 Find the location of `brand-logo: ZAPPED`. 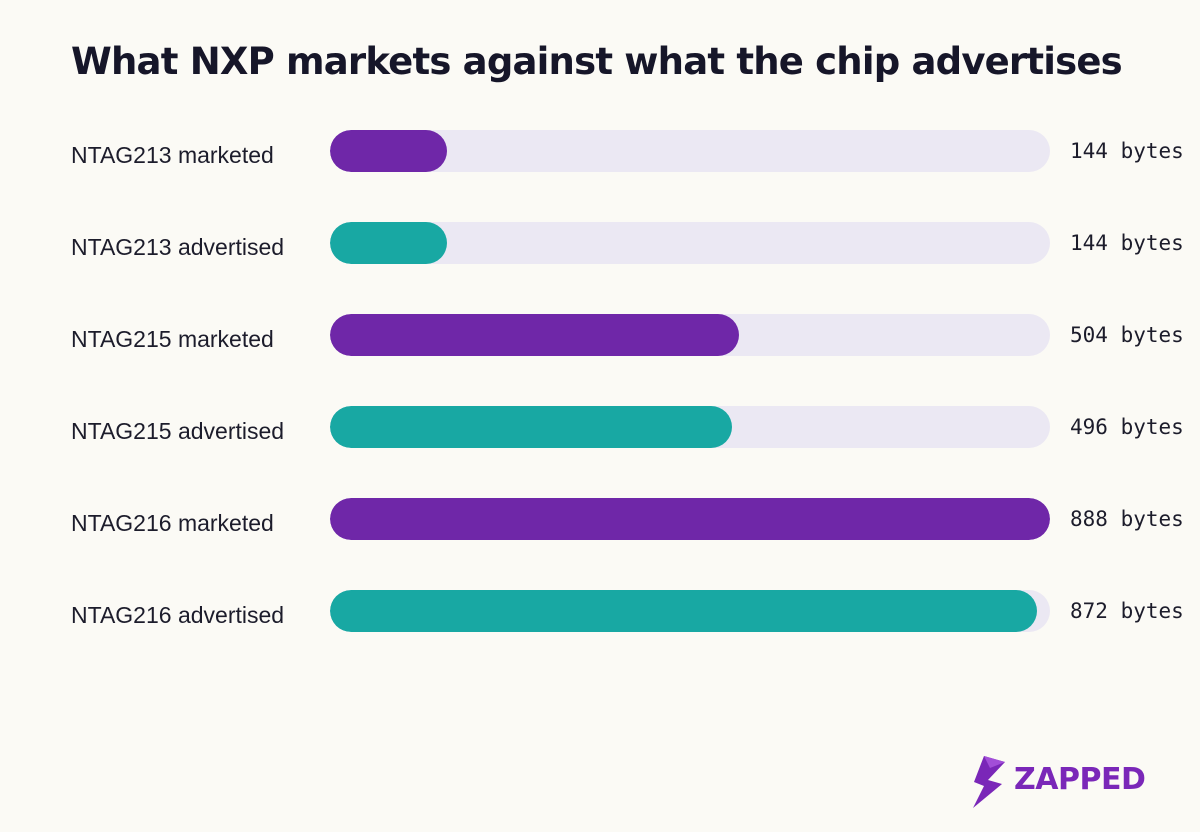

brand-logo: ZAPPED is located at coordinates (1070, 782).